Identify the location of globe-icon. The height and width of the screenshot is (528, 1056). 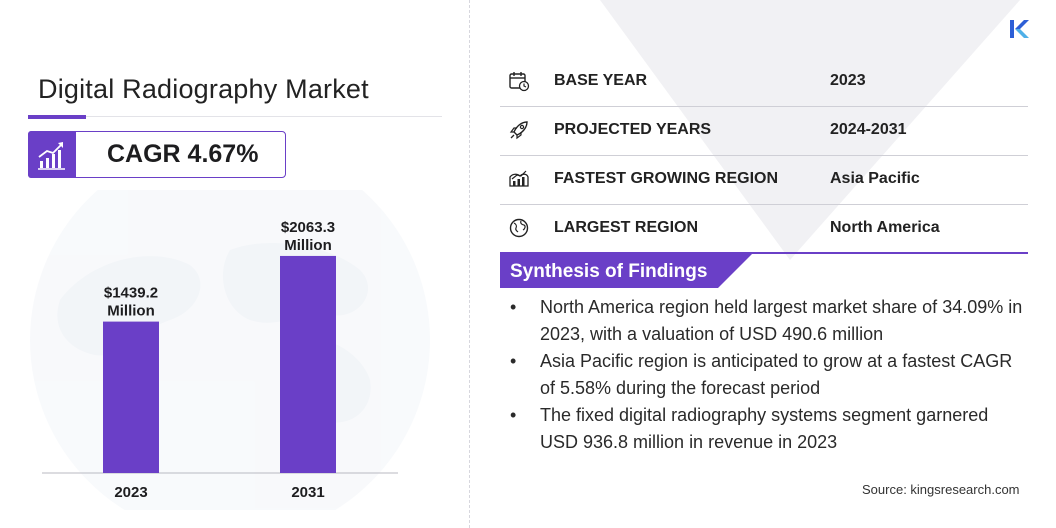
(519, 228).